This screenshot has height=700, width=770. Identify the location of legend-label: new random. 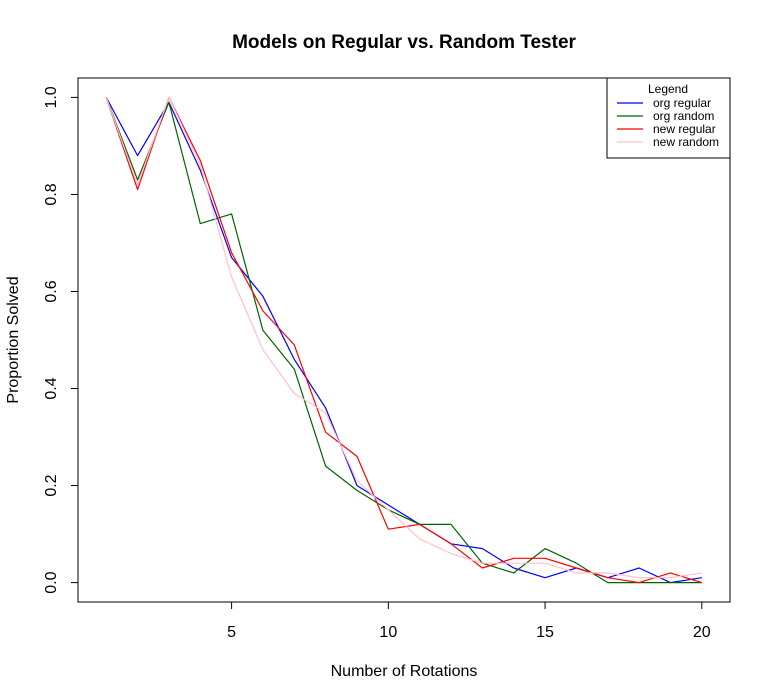
(686, 142).